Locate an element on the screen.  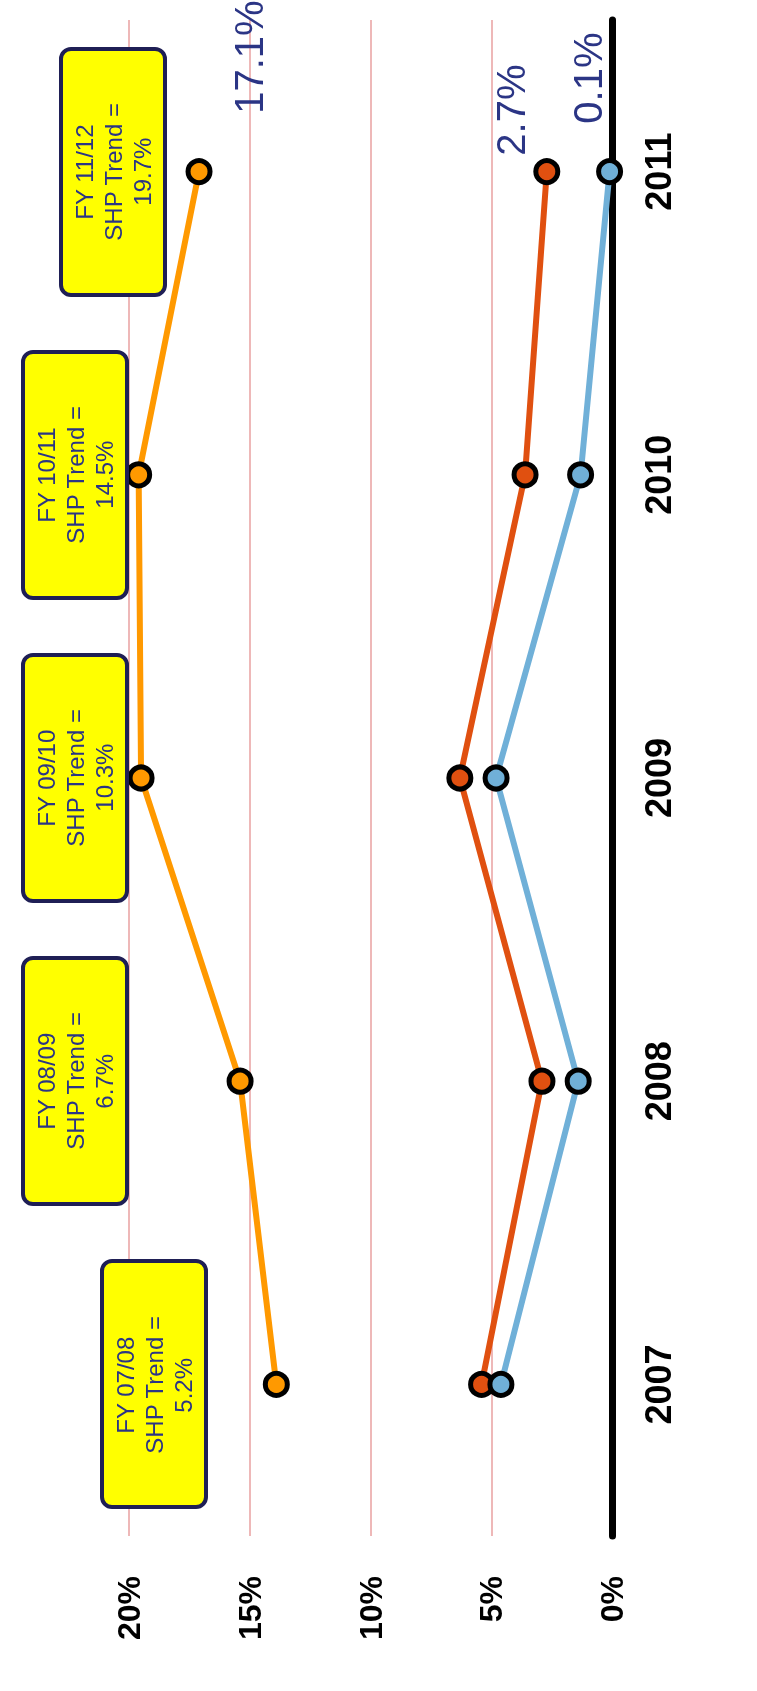
y-tick-label: 2007 is located at coordinates (658, 1384).